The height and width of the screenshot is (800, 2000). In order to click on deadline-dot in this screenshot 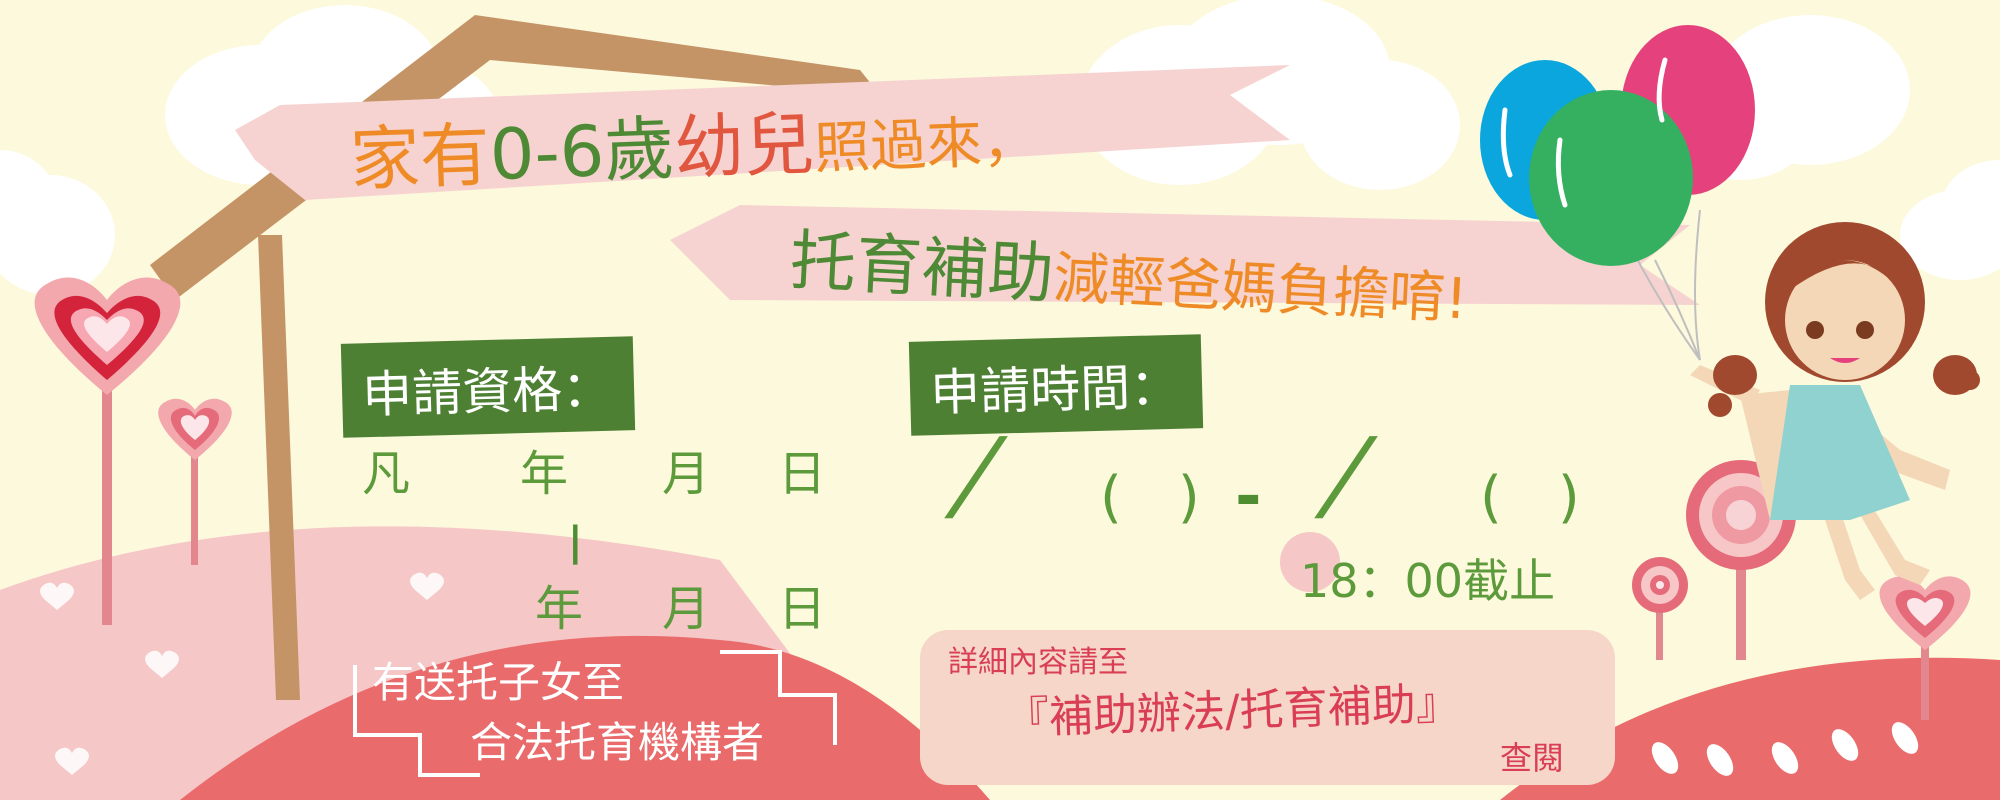, I will do `click(1310, 562)`.